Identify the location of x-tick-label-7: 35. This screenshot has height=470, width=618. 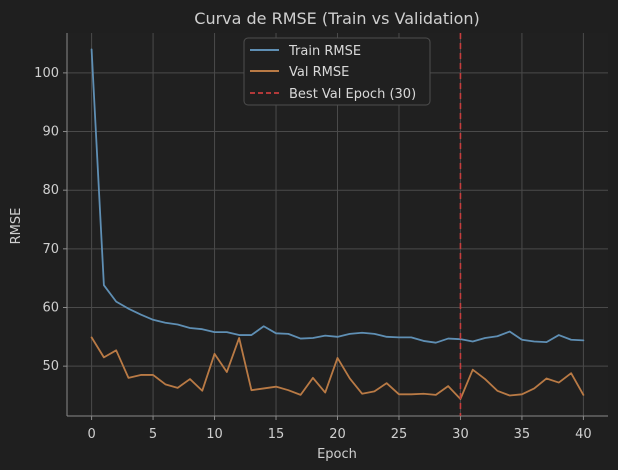
(522, 434).